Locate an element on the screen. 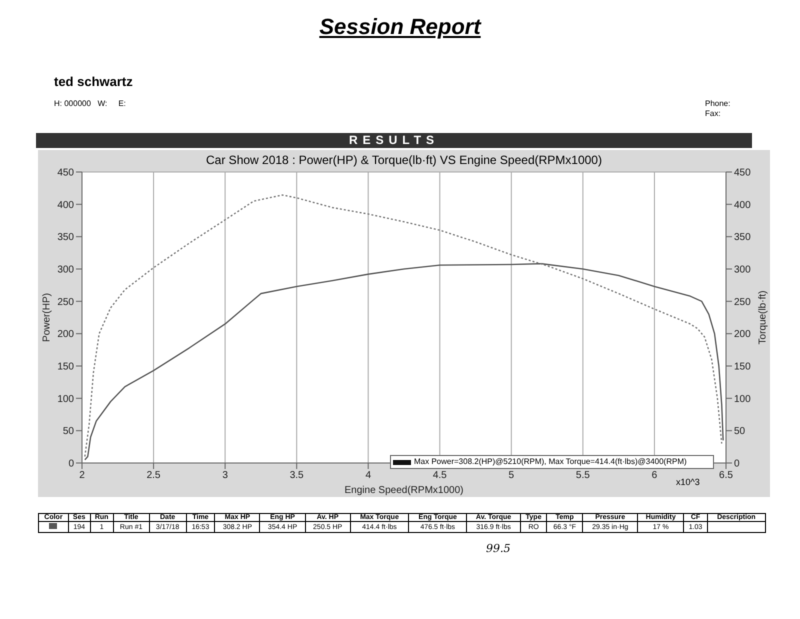 This screenshot has height=619, width=800. y-tick-label: 250 is located at coordinates (65, 302).